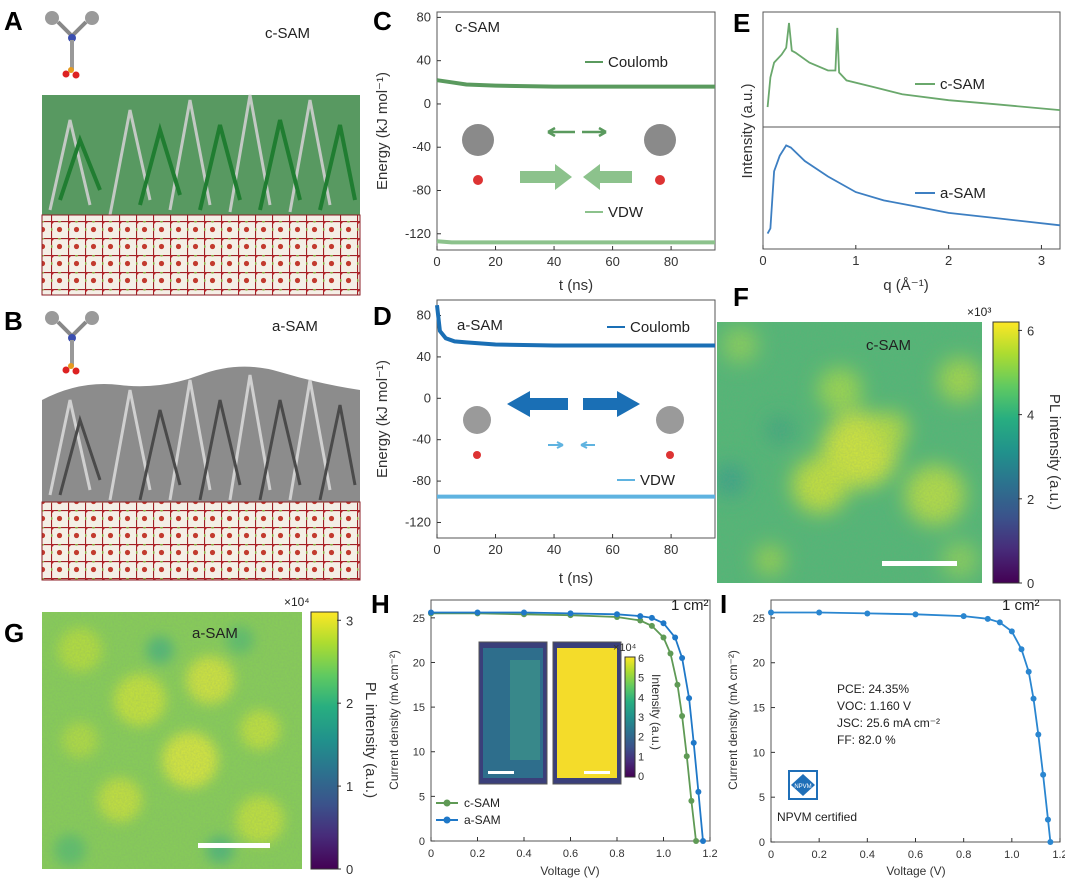 The image size is (1065, 879). Describe the element at coordinates (234, 845) in the screenshot. I see `scale-bar-g` at that location.